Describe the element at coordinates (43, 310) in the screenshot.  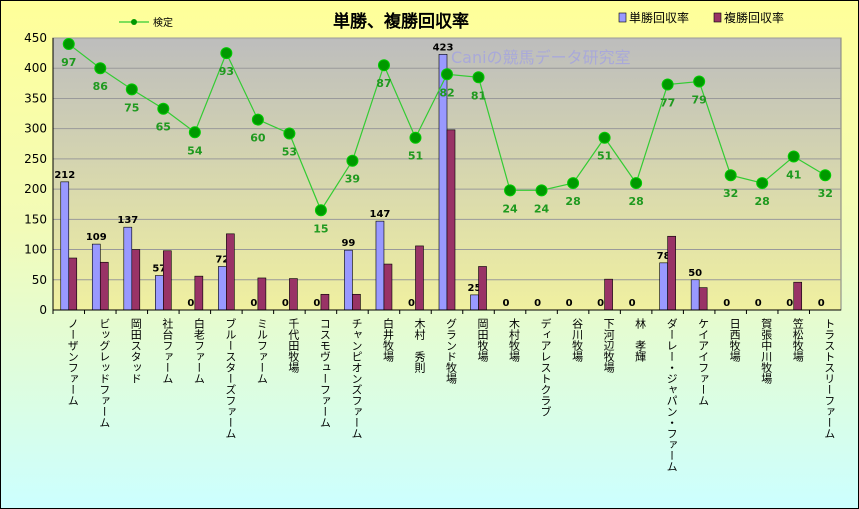
I see `y-tick-label: 0` at that location.